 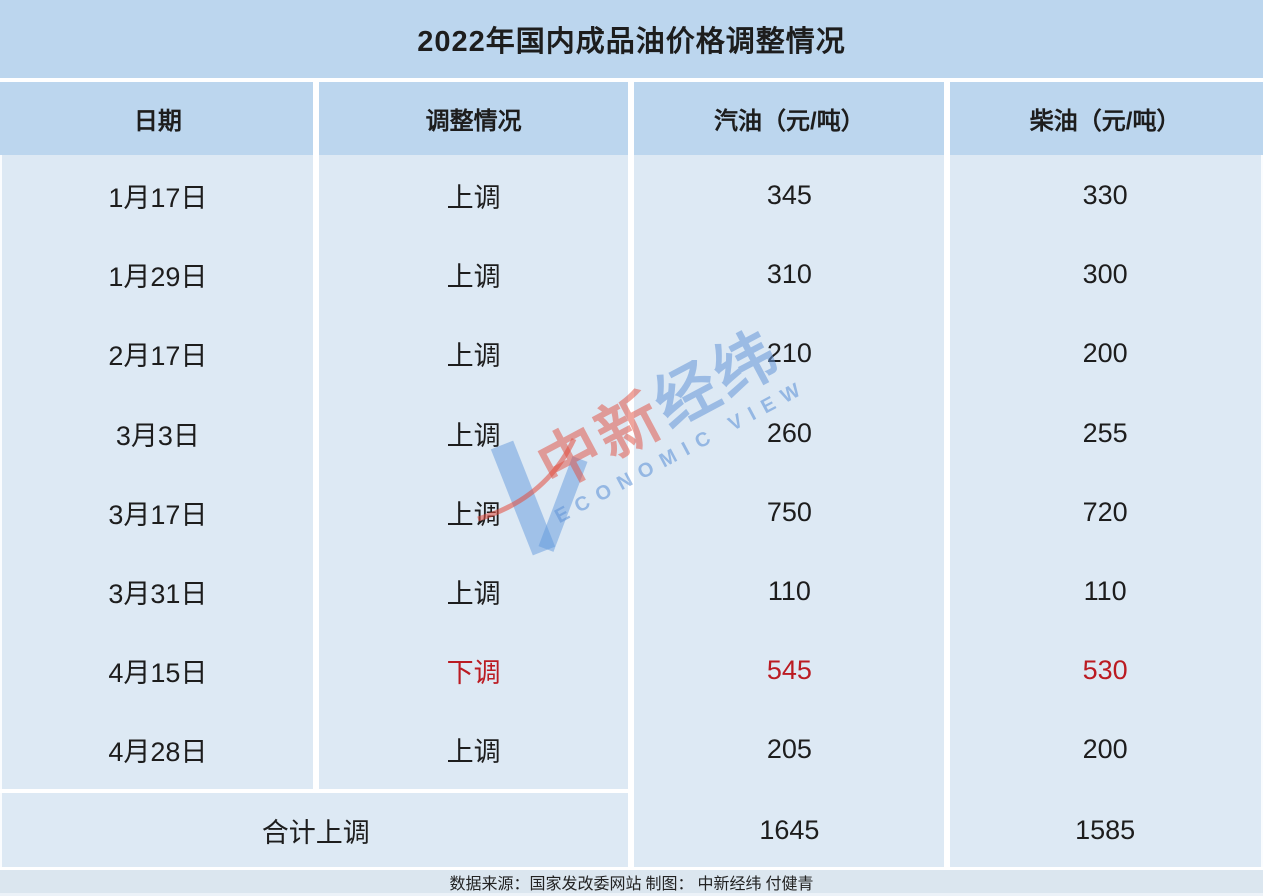 I want to click on table-row: 4月28日 上调 205 200, so click(x=631, y=749).